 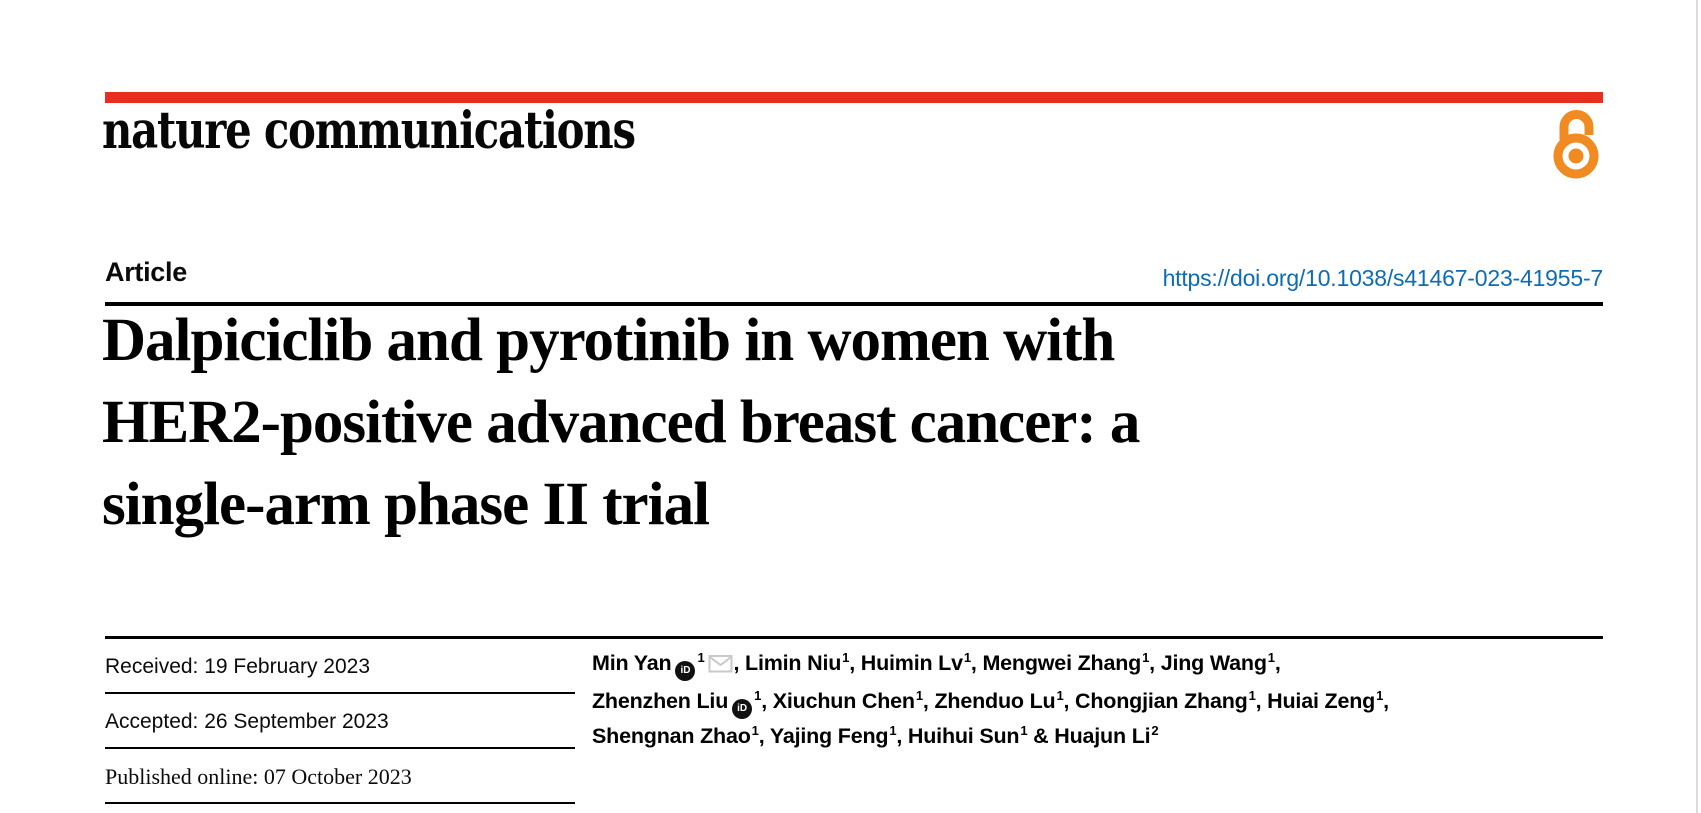 What do you see at coordinates (793, 663) in the screenshot?
I see `author-name: Limin Niu` at bounding box center [793, 663].